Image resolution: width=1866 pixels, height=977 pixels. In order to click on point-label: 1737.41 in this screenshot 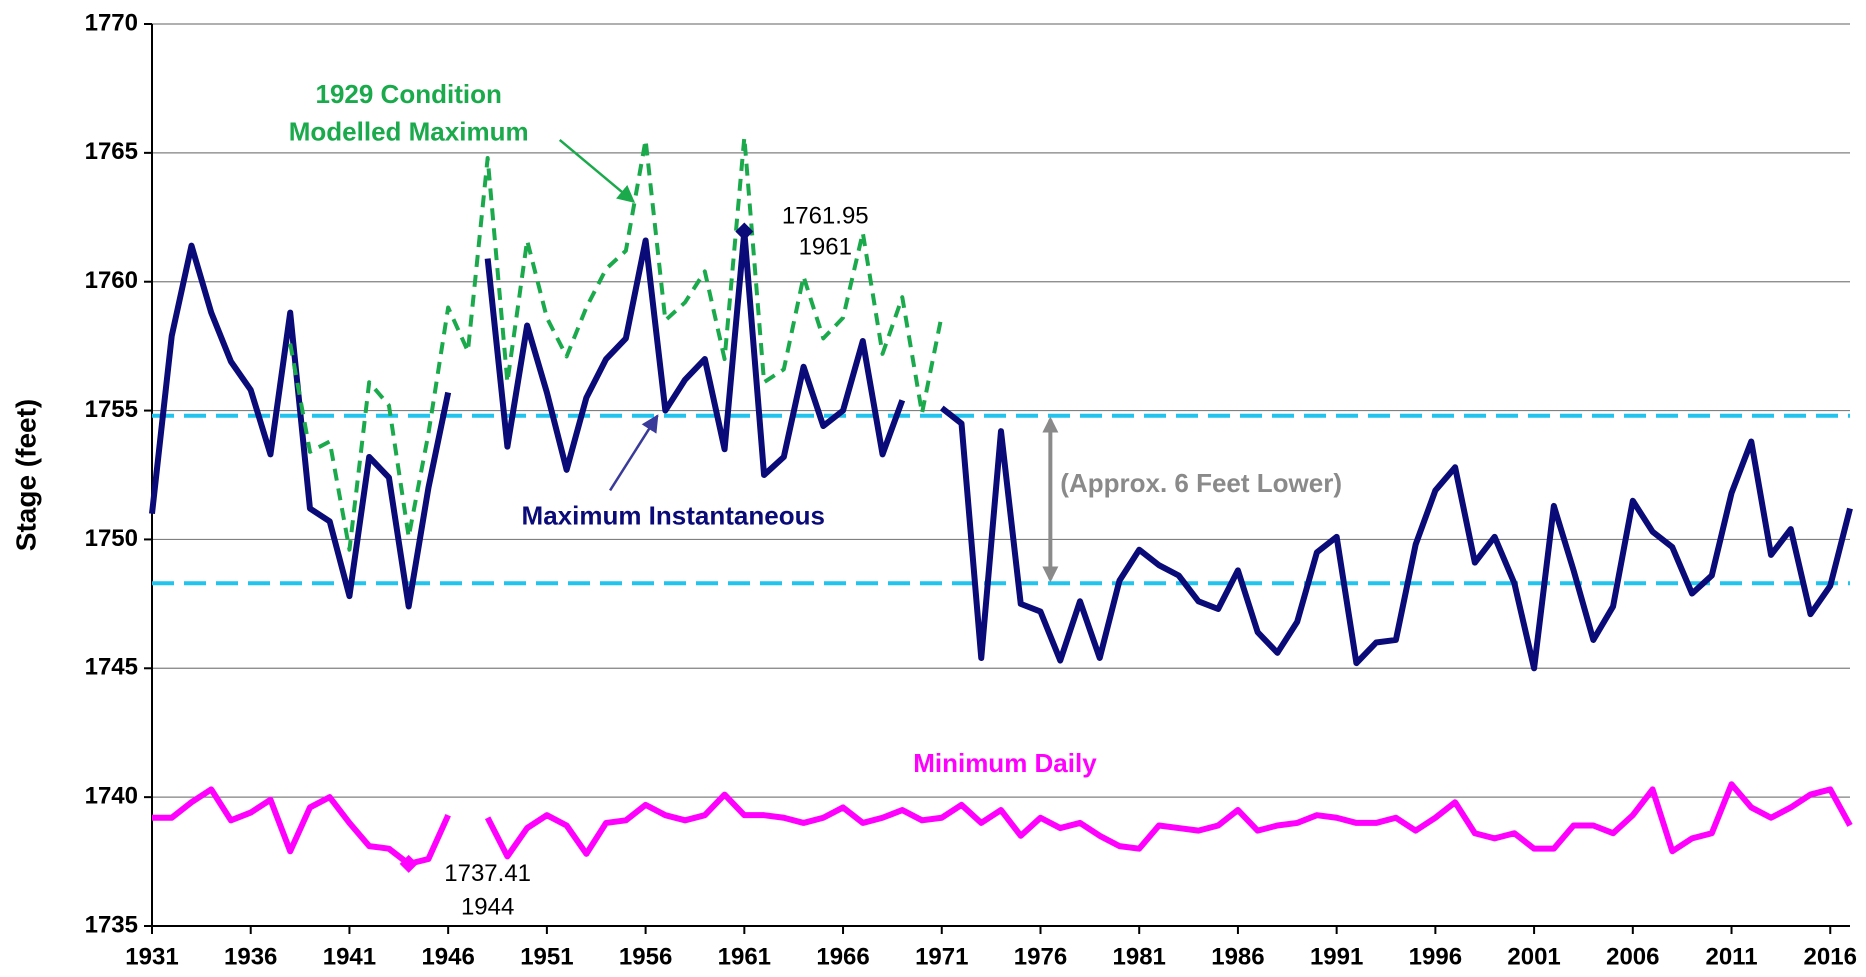, I will do `click(487, 873)`.